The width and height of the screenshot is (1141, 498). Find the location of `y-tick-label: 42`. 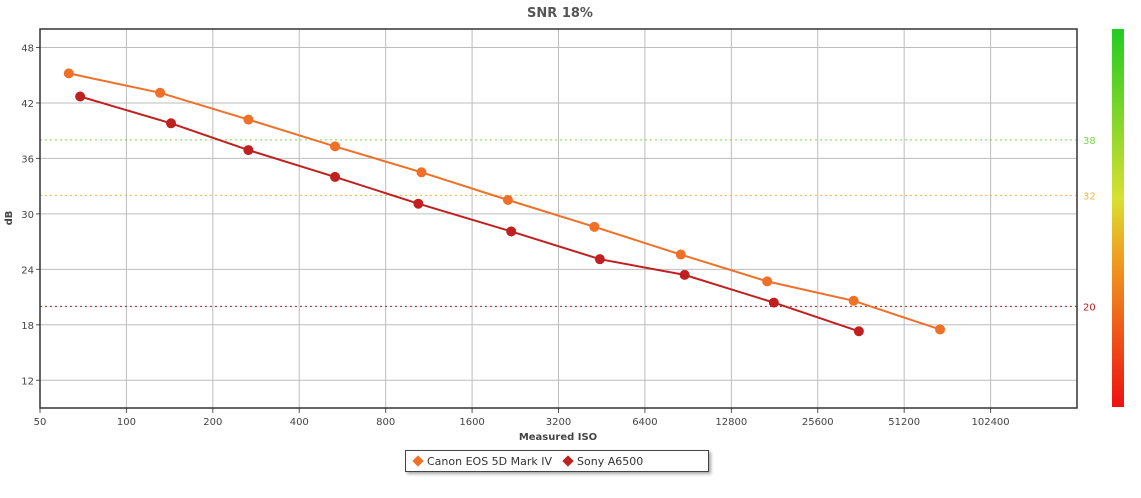

y-tick-label: 42 is located at coordinates (27, 104).